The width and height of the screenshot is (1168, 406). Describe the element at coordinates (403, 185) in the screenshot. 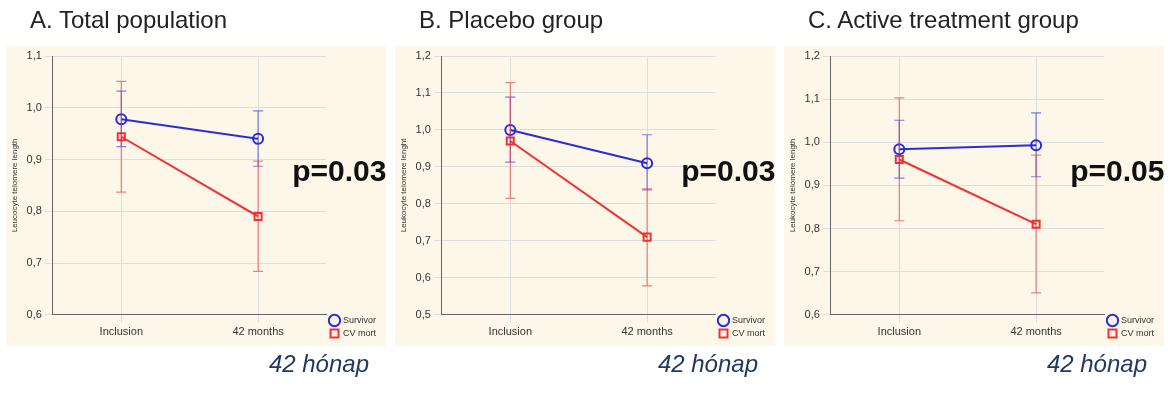

I see `y-axis-title: Leukocyte telomere lenght` at that location.